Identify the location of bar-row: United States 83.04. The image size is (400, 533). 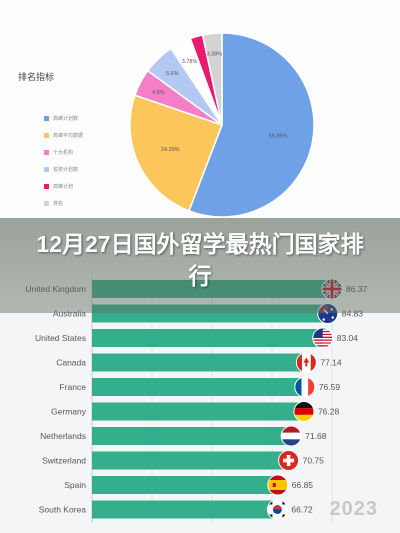
(197, 338).